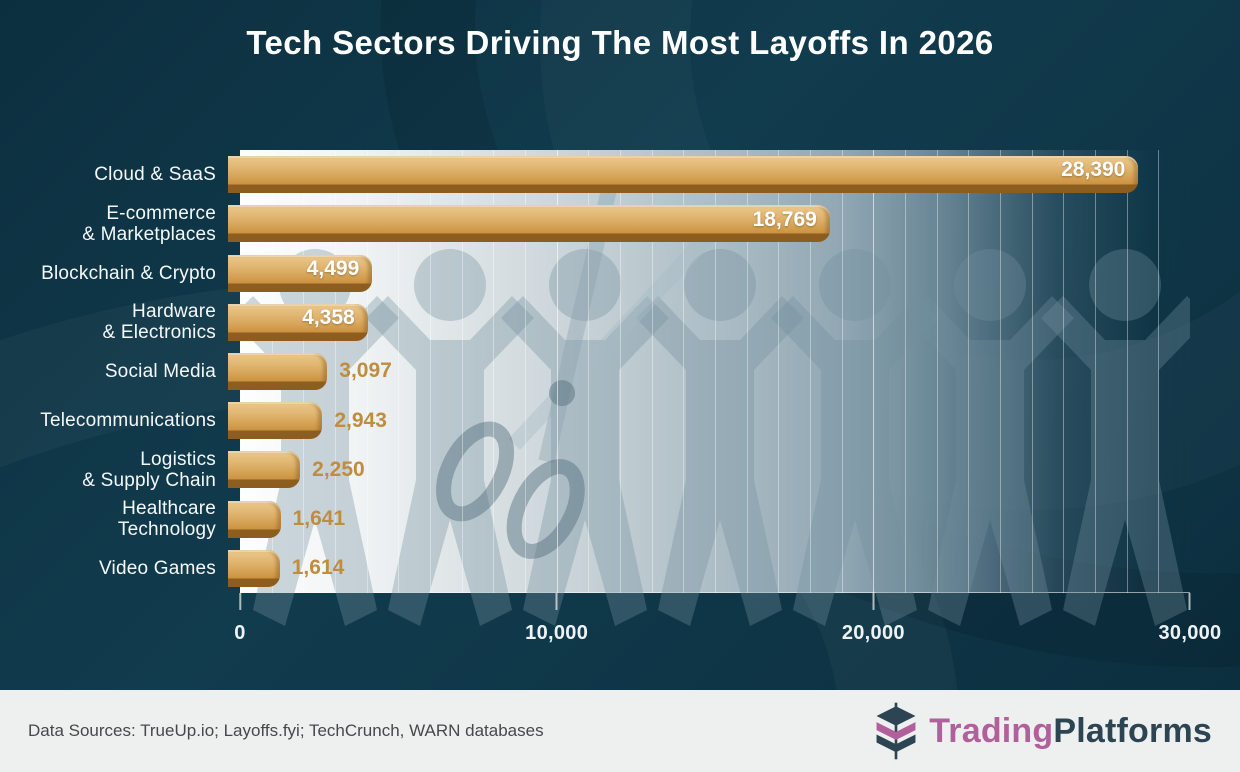  I want to click on category-label: Cloud & SaaS, so click(114, 174).